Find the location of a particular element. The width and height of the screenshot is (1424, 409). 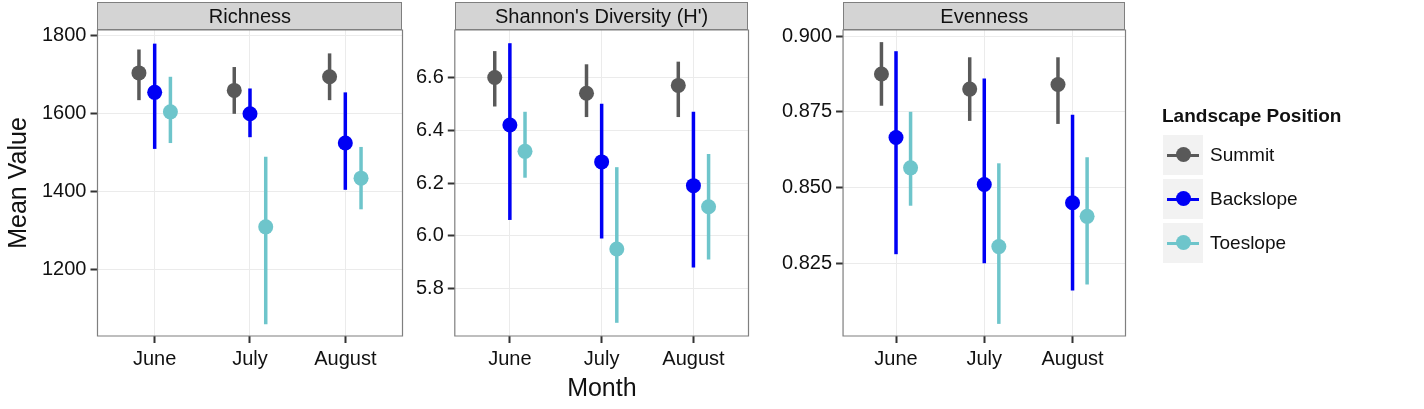

y-tick-label: 6.6 is located at coordinates (429, 76).